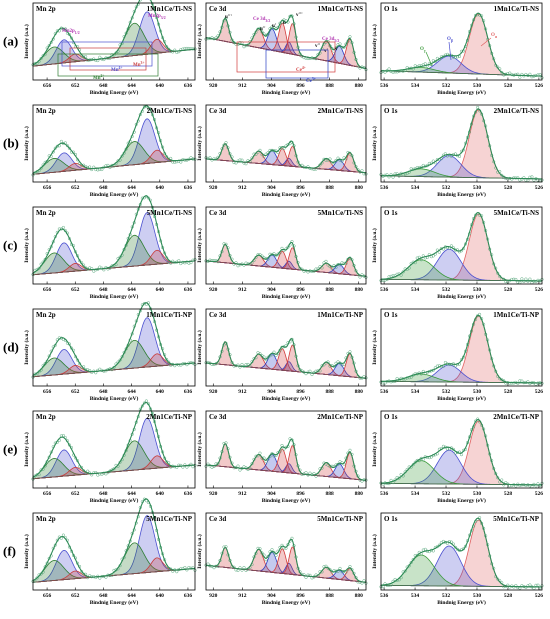  What do you see at coordinates (284, 23) in the screenshot?
I see `ce-u-label: u` at bounding box center [284, 23].